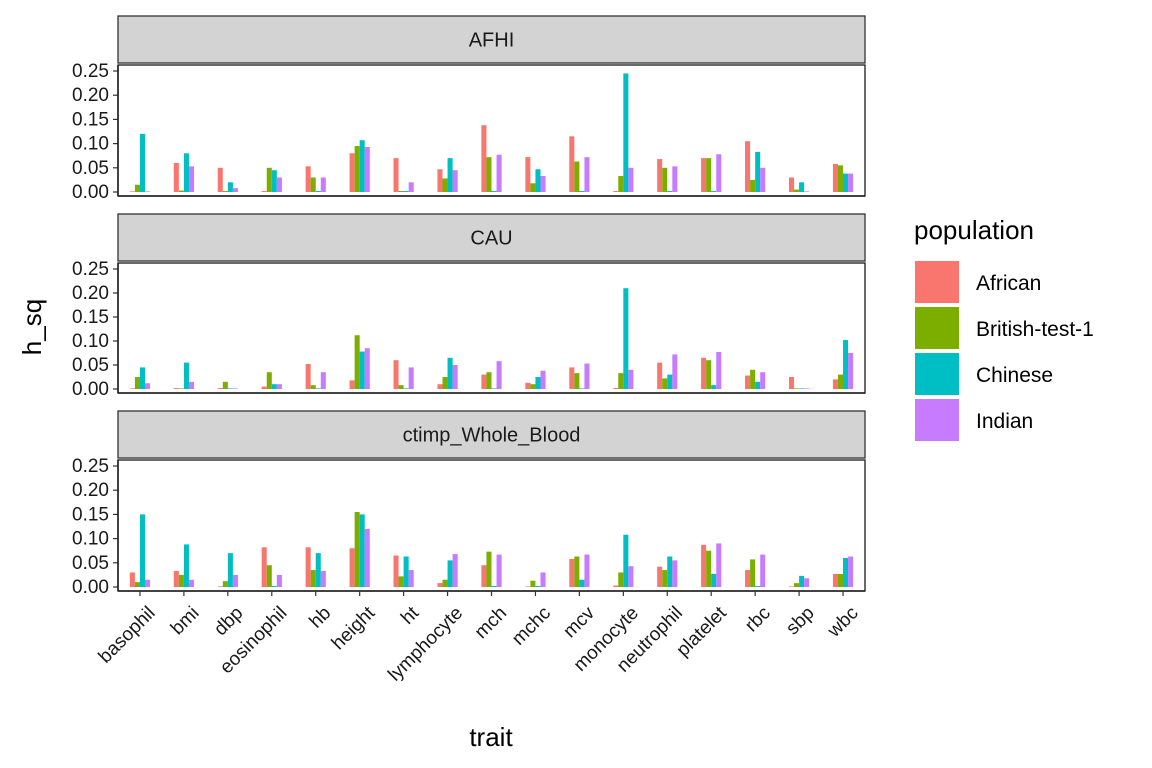  What do you see at coordinates (587, 570) in the screenshot?
I see `bar-mcv-indian` at bounding box center [587, 570].